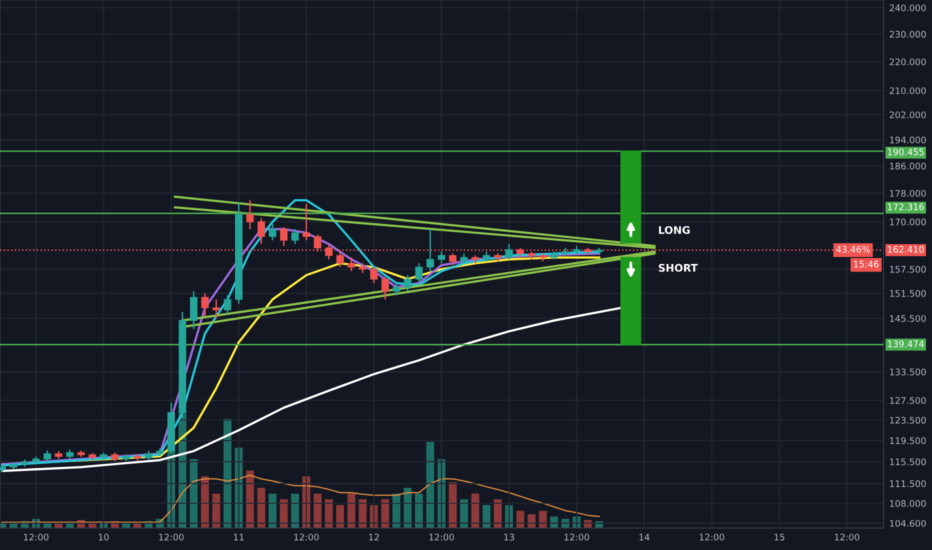  What do you see at coordinates (906, 344) in the screenshot?
I see `ref-line-label: 139.474` at bounding box center [906, 344].